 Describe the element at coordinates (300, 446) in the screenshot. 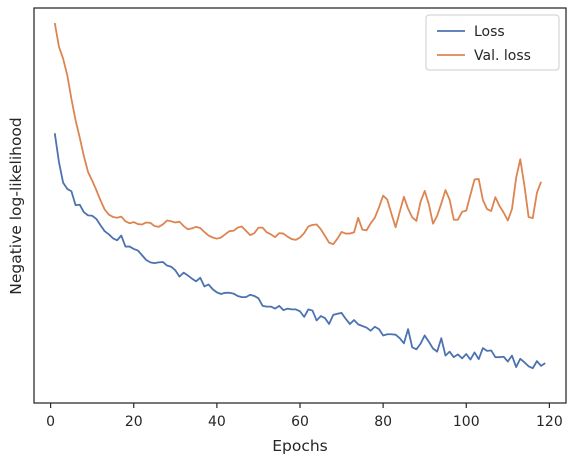

I see `x-axis-title: Epochs` at that location.